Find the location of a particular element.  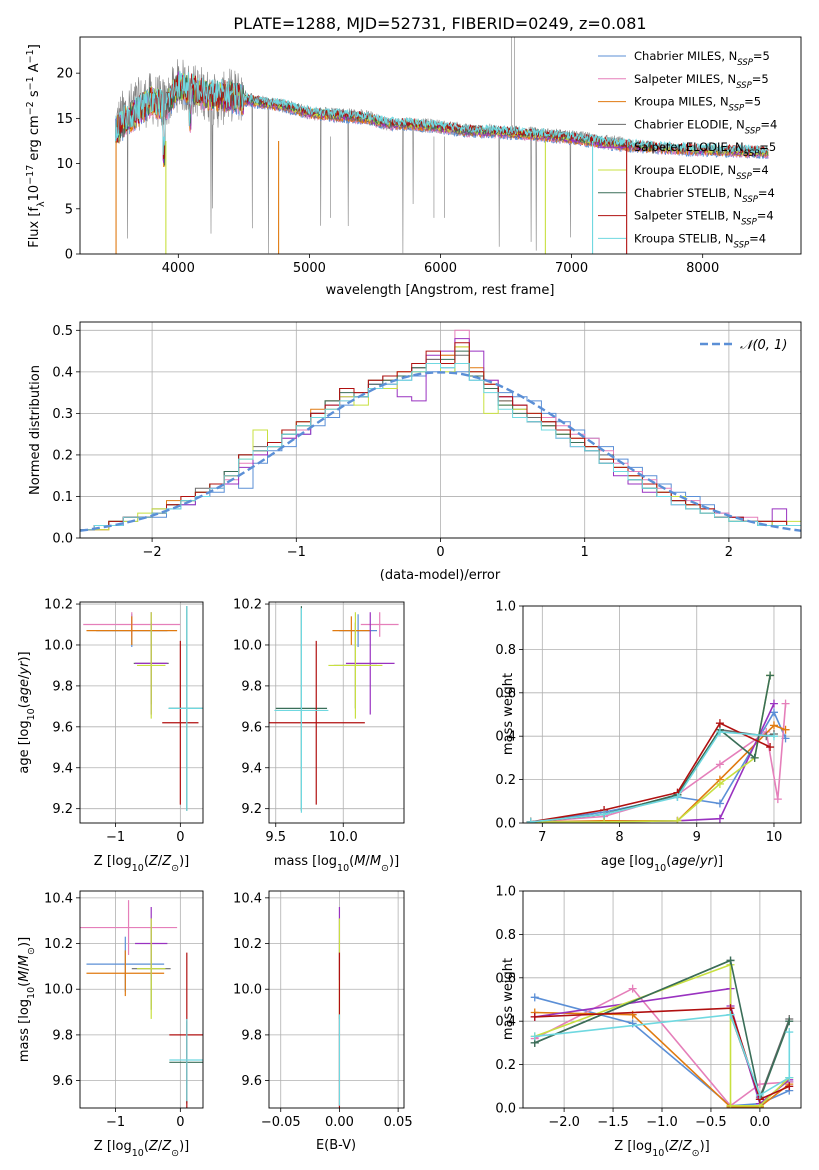

y-tick-label: 20 is located at coordinates (64, 74).